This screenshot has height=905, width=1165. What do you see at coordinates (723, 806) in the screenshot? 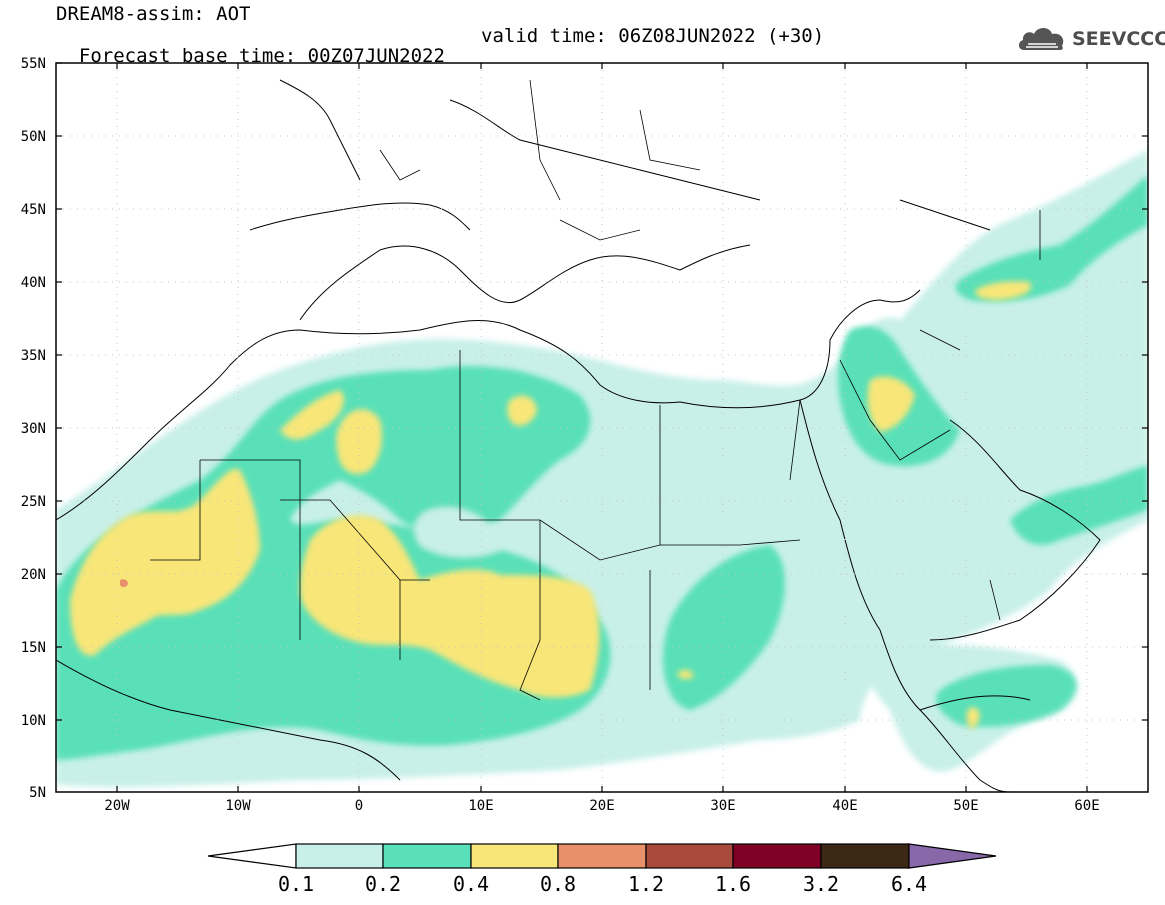
I see `lon-label: 30E` at bounding box center [723, 806].